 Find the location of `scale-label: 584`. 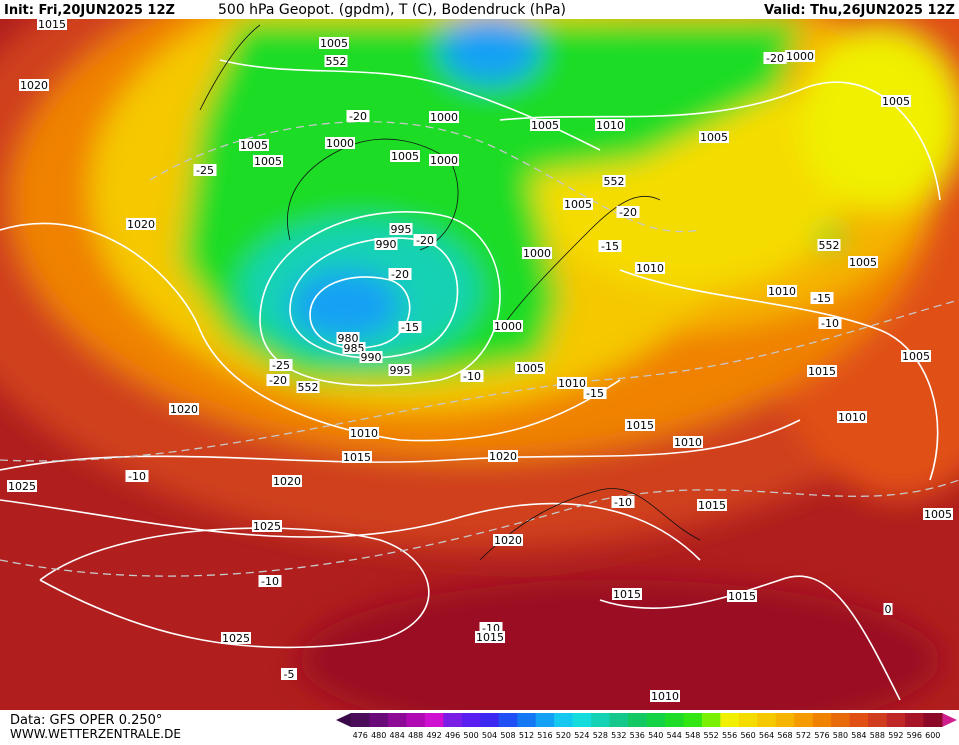

scale-label: 584 is located at coordinates (858, 735).